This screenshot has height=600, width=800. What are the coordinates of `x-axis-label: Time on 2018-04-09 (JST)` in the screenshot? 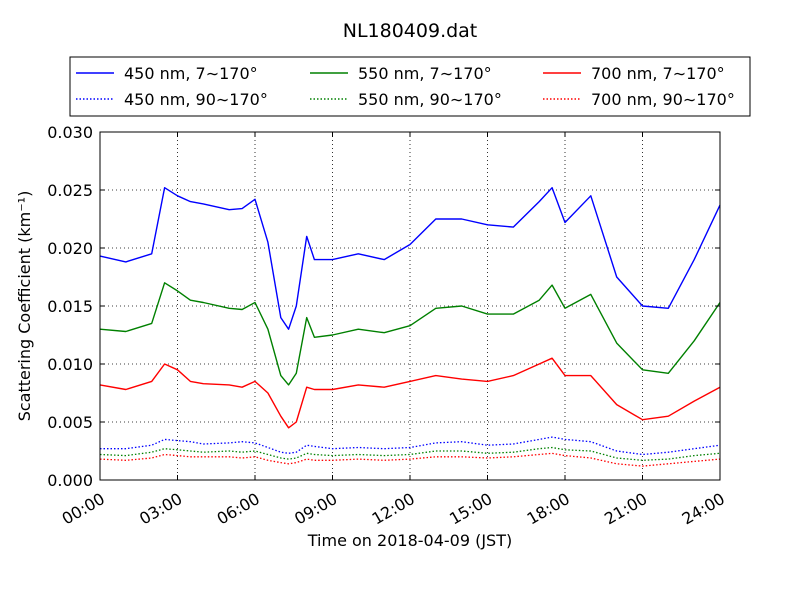 It's located at (409, 540).